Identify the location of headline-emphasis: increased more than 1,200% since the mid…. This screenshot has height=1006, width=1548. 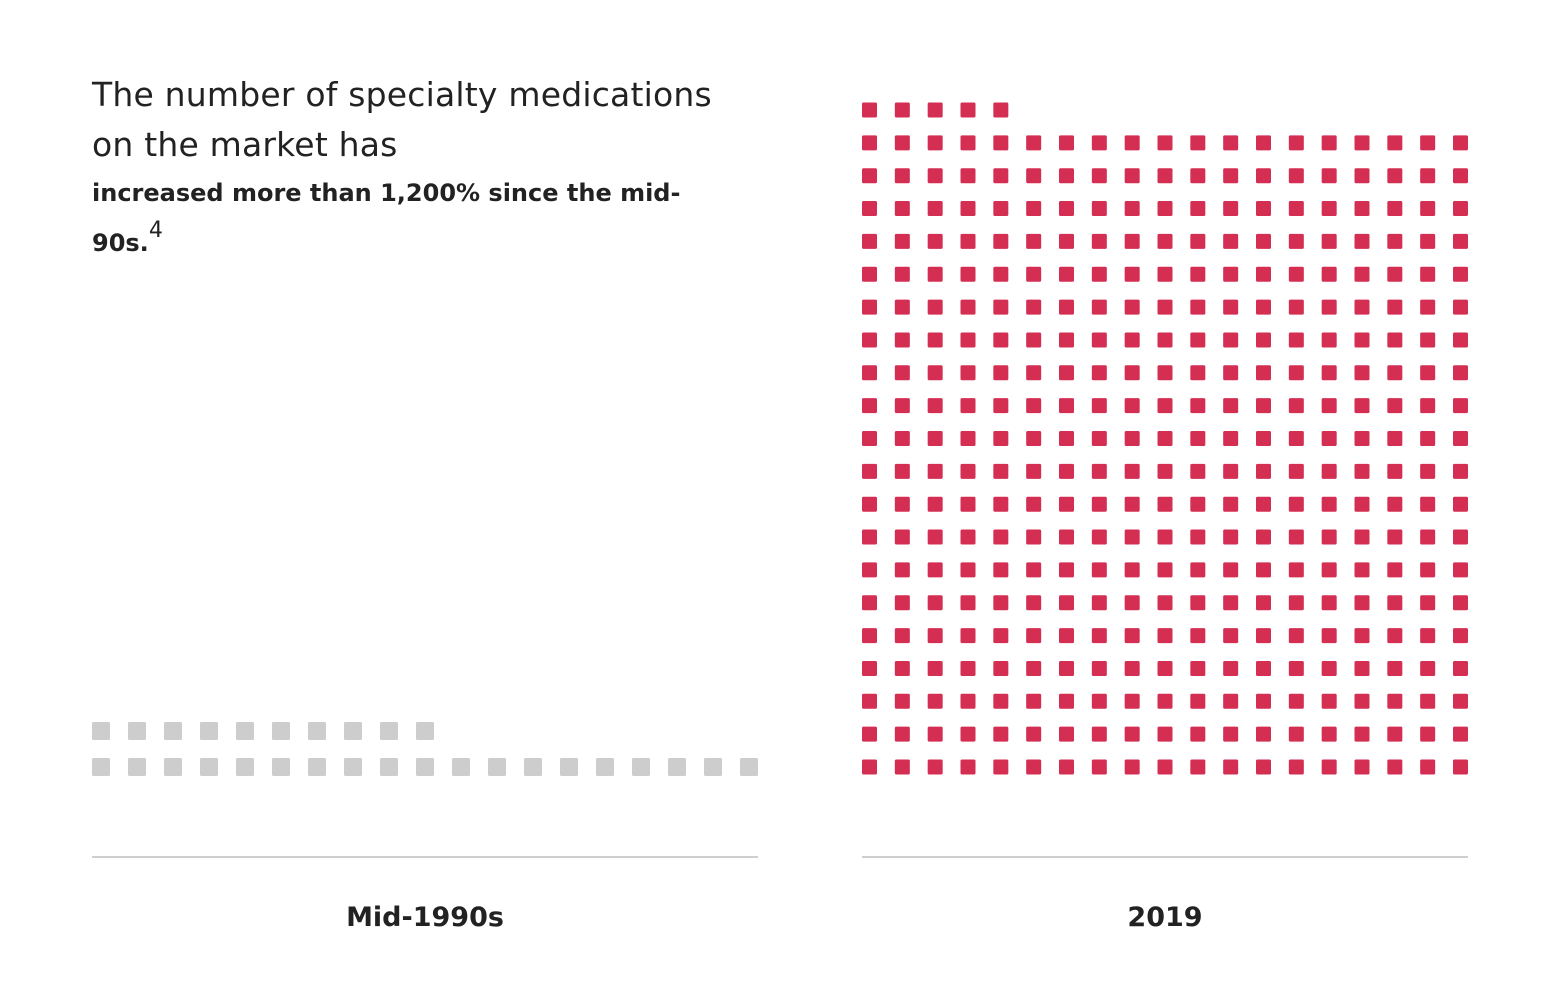
(402, 218).